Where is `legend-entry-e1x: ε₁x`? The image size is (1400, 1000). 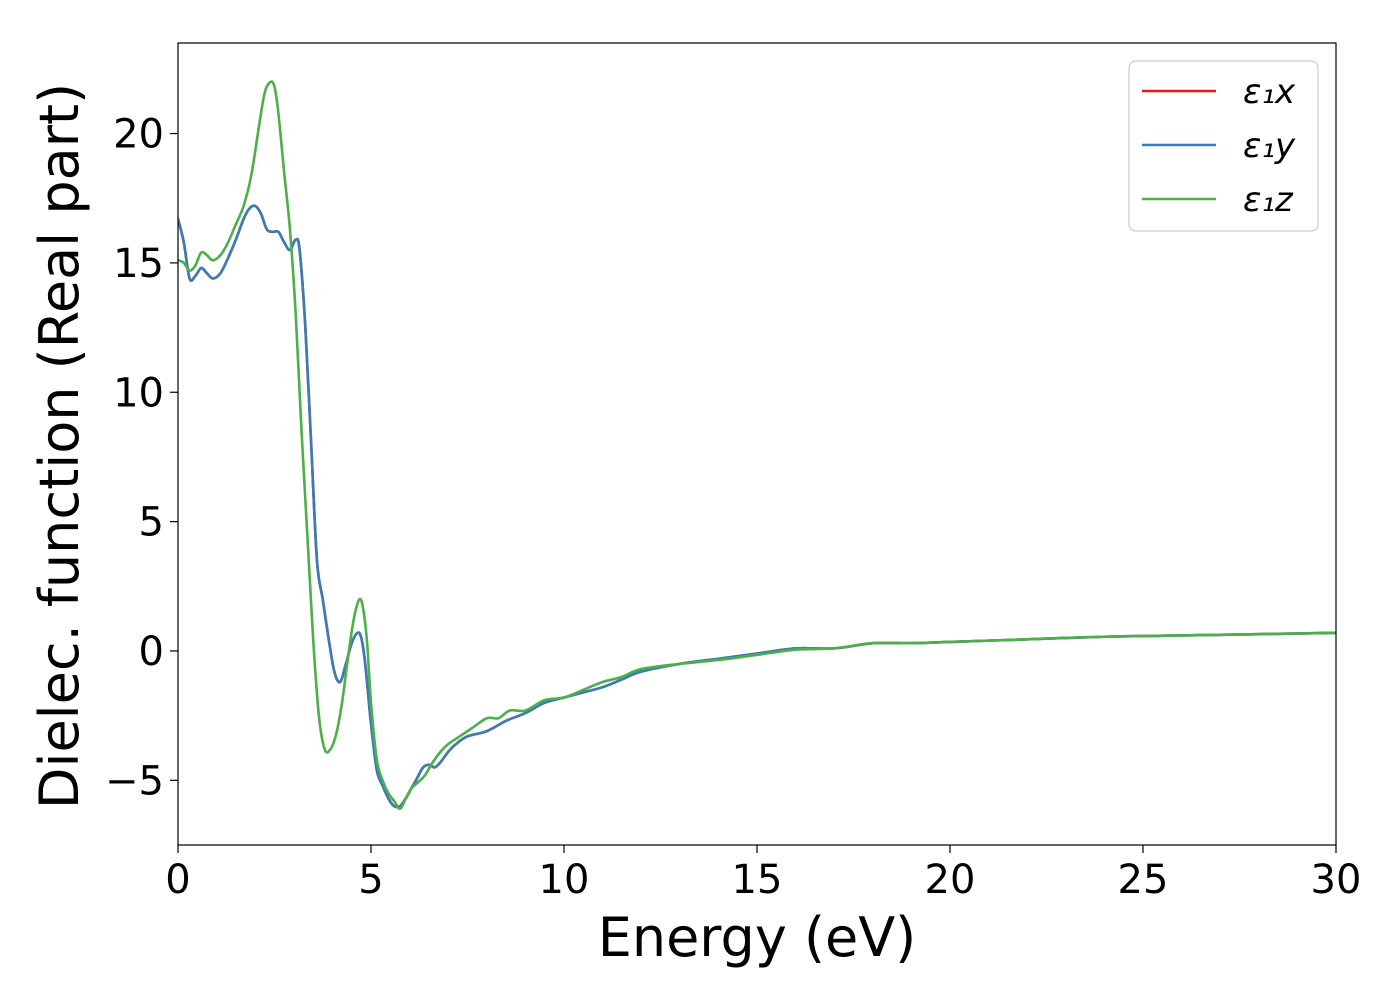 legend-entry-e1x: ε₁x is located at coordinates (1219, 92).